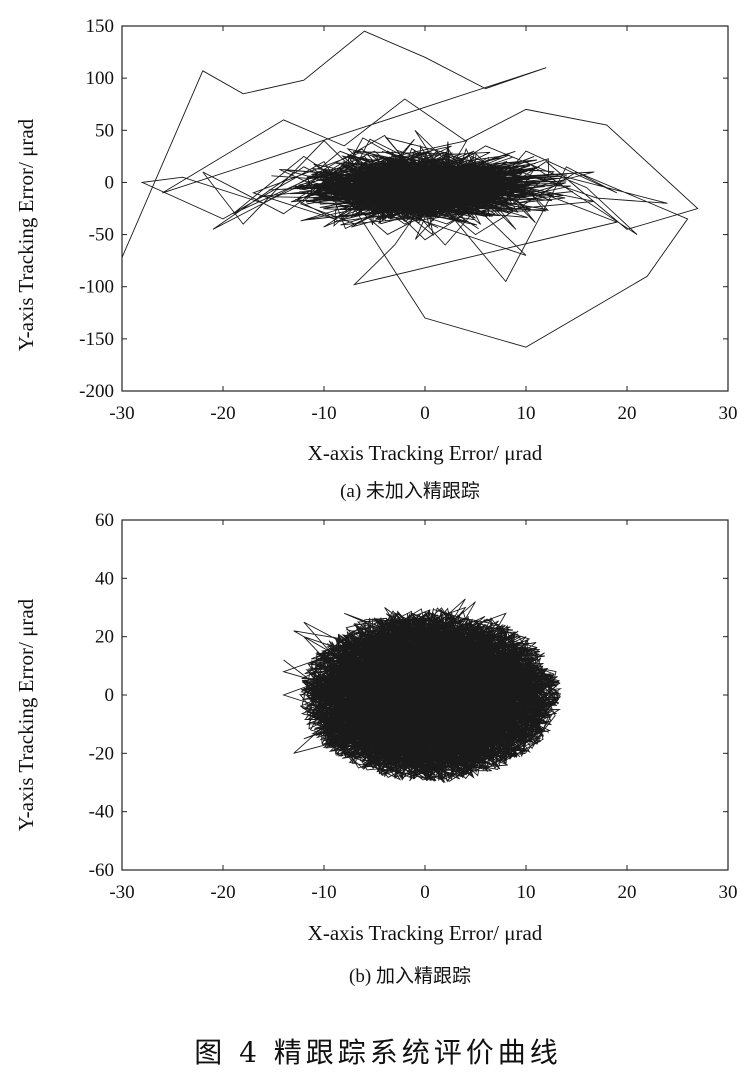  What do you see at coordinates (101, 812) in the screenshot?
I see `y-tick-label-b: -40` at bounding box center [101, 812].